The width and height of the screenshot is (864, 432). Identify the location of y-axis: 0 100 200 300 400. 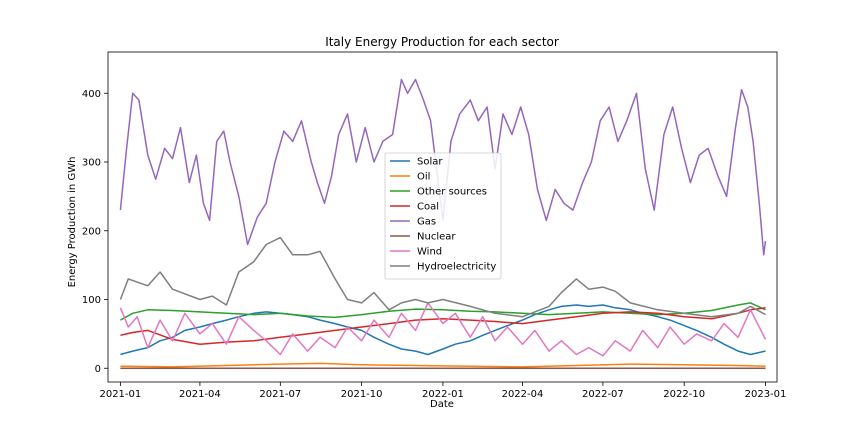
(95, 232).